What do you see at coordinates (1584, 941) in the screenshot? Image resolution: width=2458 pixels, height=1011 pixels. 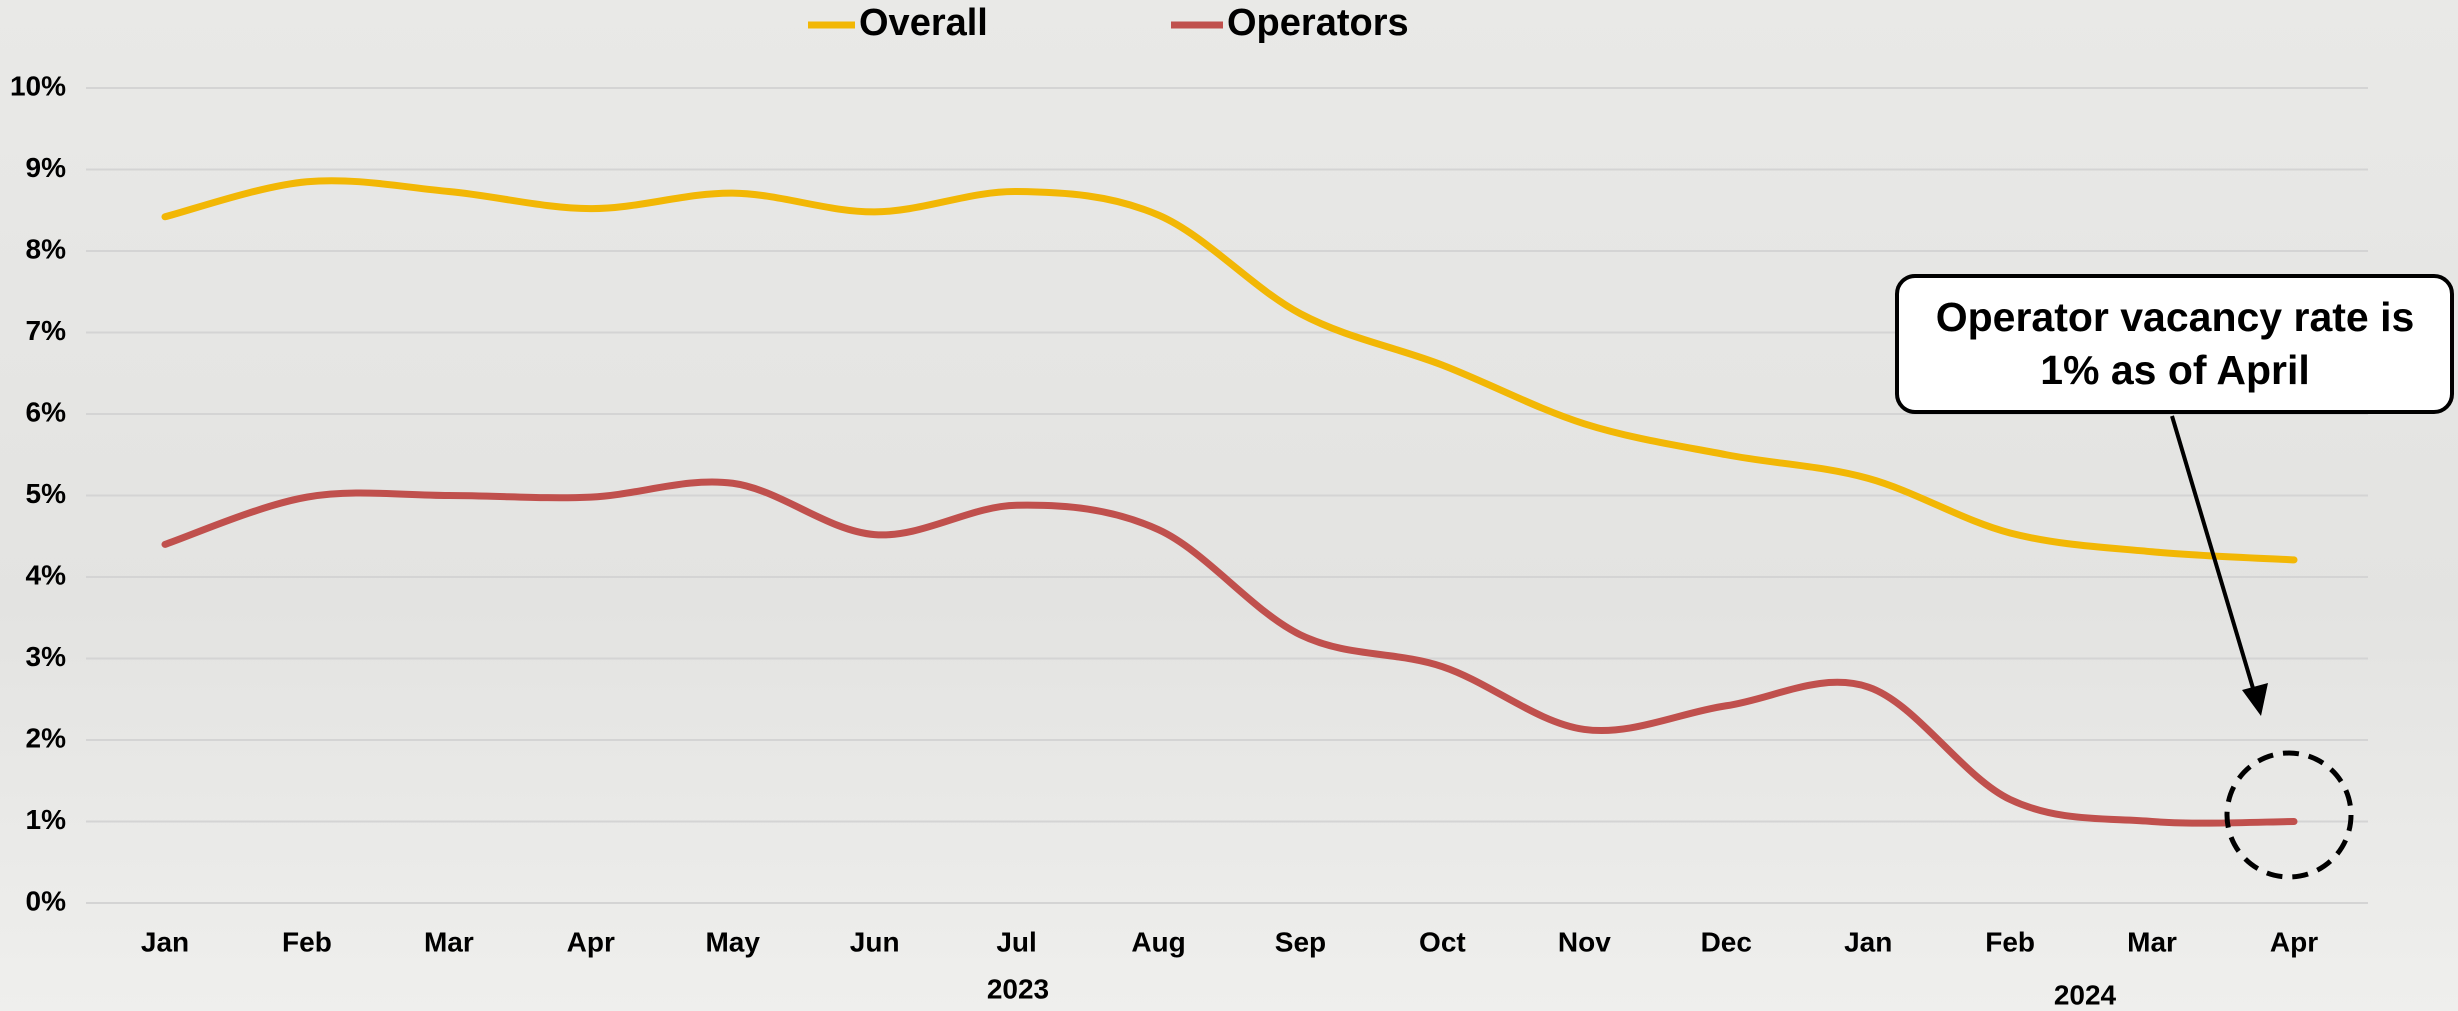 I see `x-tick-label: Nov` at bounding box center [1584, 941].